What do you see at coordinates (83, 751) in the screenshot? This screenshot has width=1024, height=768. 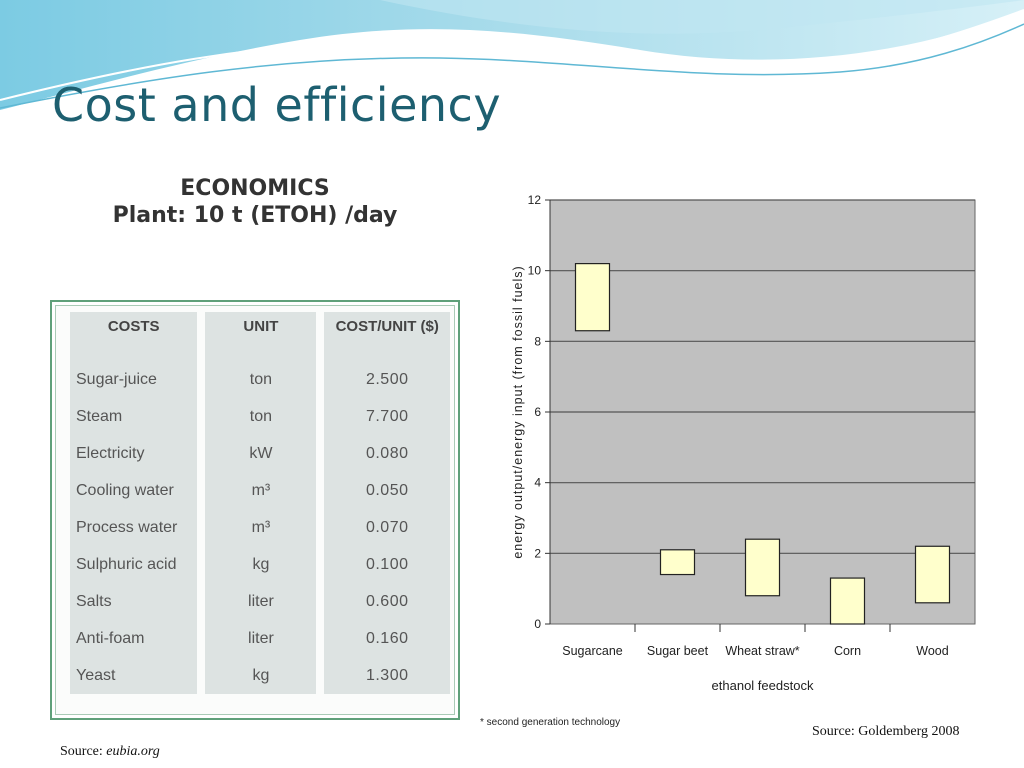 I see `source-left-prefix: Source:` at bounding box center [83, 751].